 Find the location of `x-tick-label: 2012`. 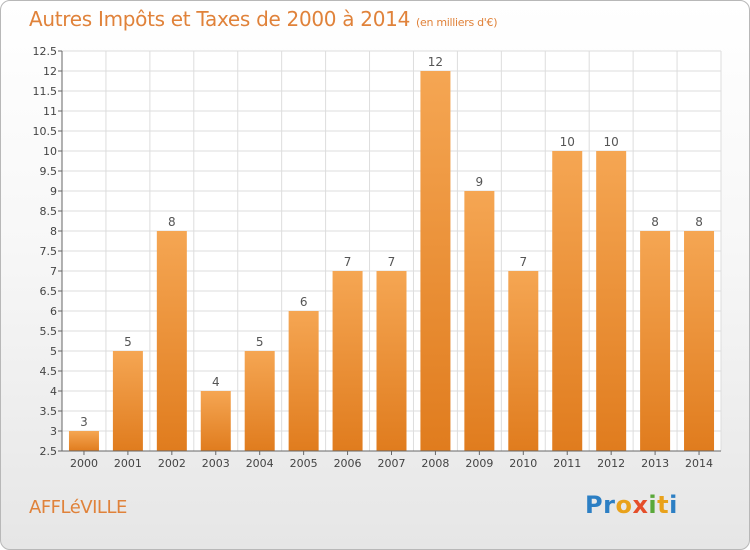

x-tick-label: 2012 is located at coordinates (611, 463).